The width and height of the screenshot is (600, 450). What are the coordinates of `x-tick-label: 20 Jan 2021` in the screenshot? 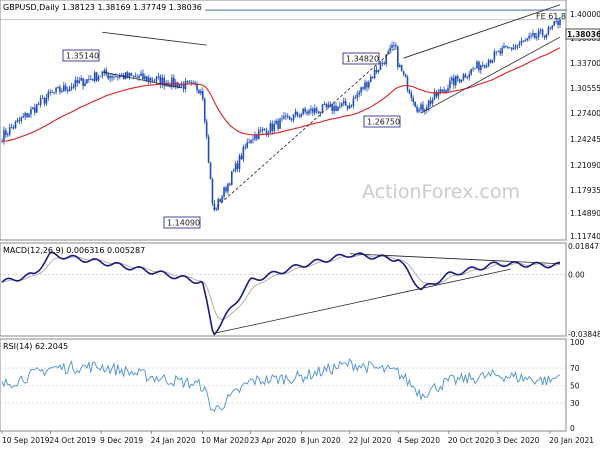 It's located at (571, 440).